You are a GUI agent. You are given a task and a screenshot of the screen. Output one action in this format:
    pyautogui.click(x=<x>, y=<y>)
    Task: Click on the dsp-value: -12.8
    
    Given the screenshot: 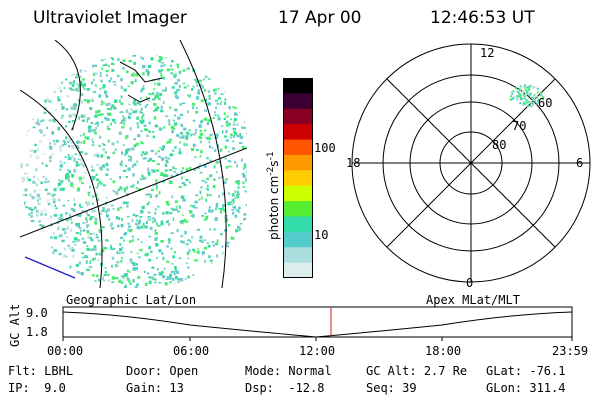 What is the action you would take?
    pyautogui.click(x=306, y=388)
    